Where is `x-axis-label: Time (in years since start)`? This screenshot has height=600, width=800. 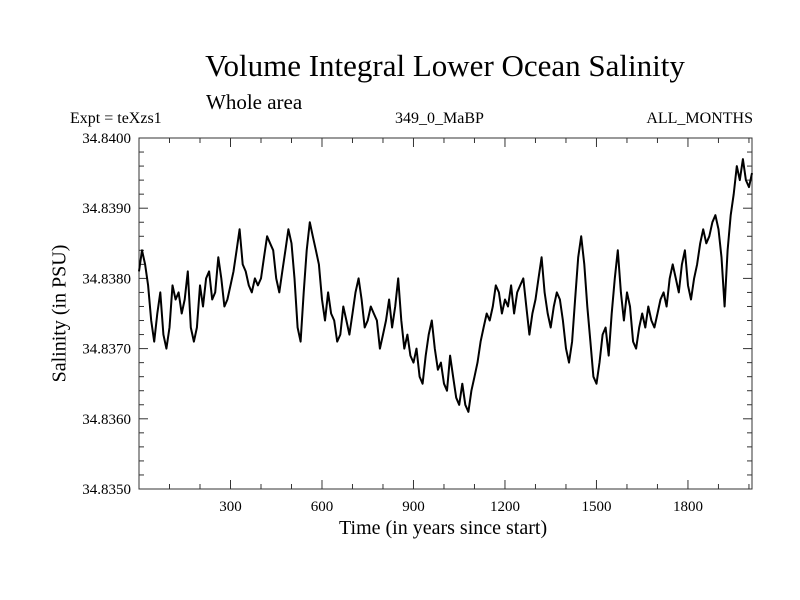 x-axis-label: Time (in years since start) is located at coordinates (443, 528).